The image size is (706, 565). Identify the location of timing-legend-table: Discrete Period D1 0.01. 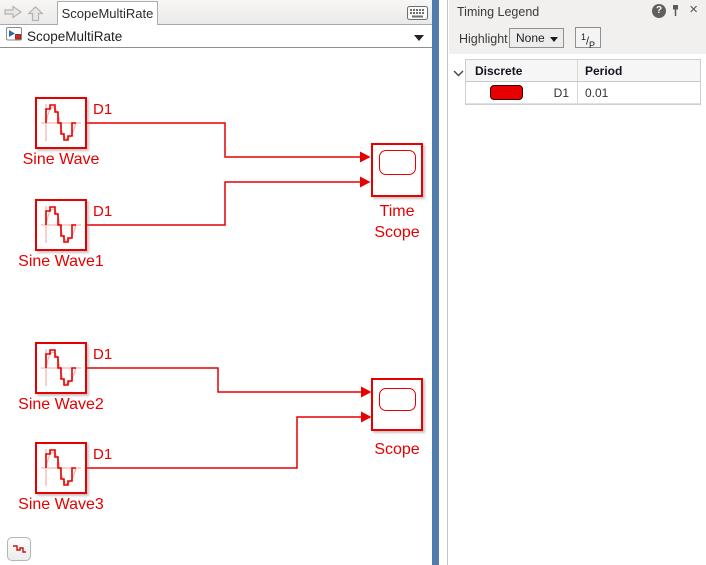
(583, 82).